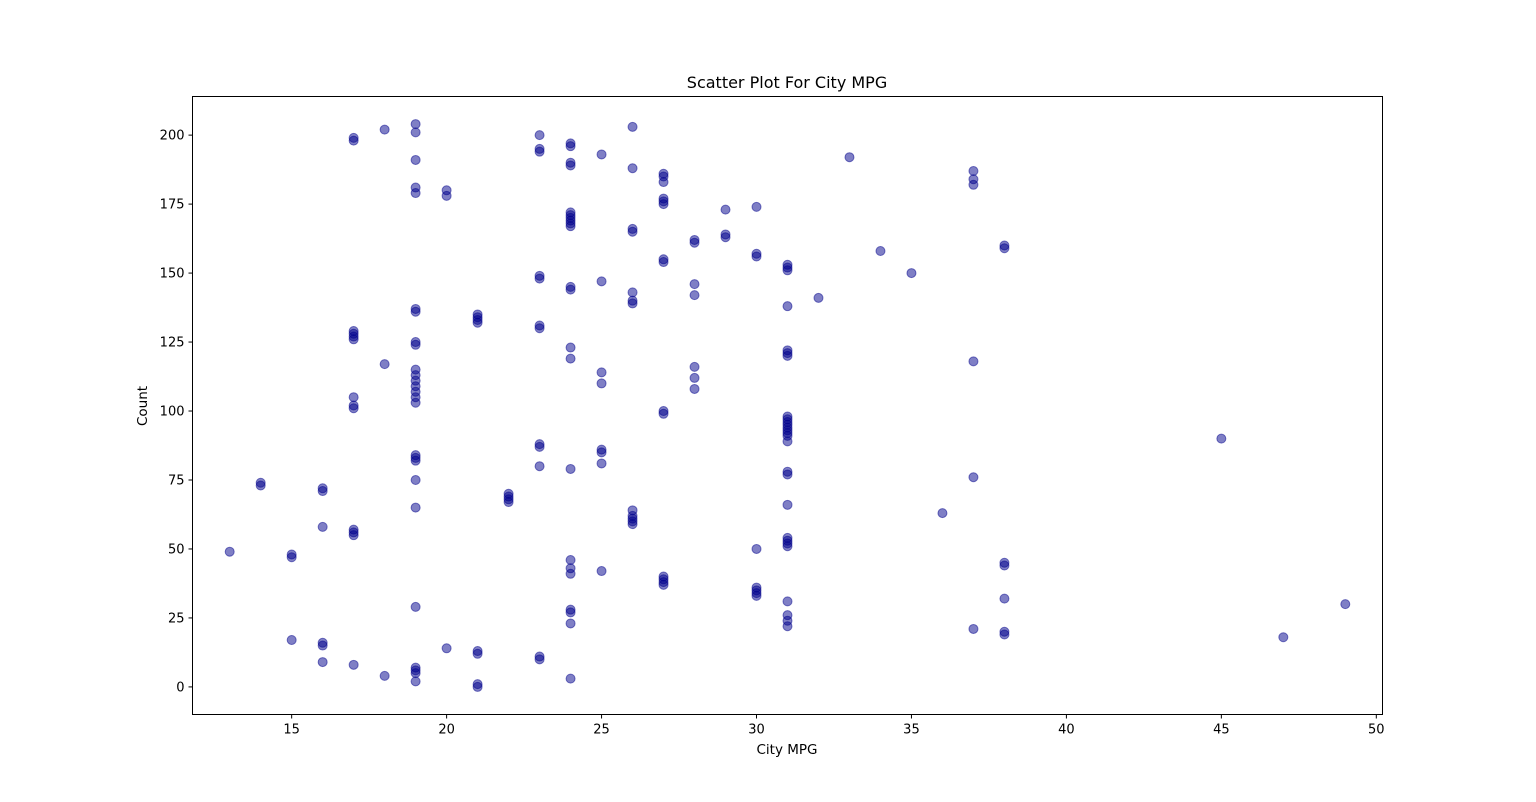 This screenshot has height=802, width=1536. I want to click on x-tick-label: 50, so click(1376, 730).